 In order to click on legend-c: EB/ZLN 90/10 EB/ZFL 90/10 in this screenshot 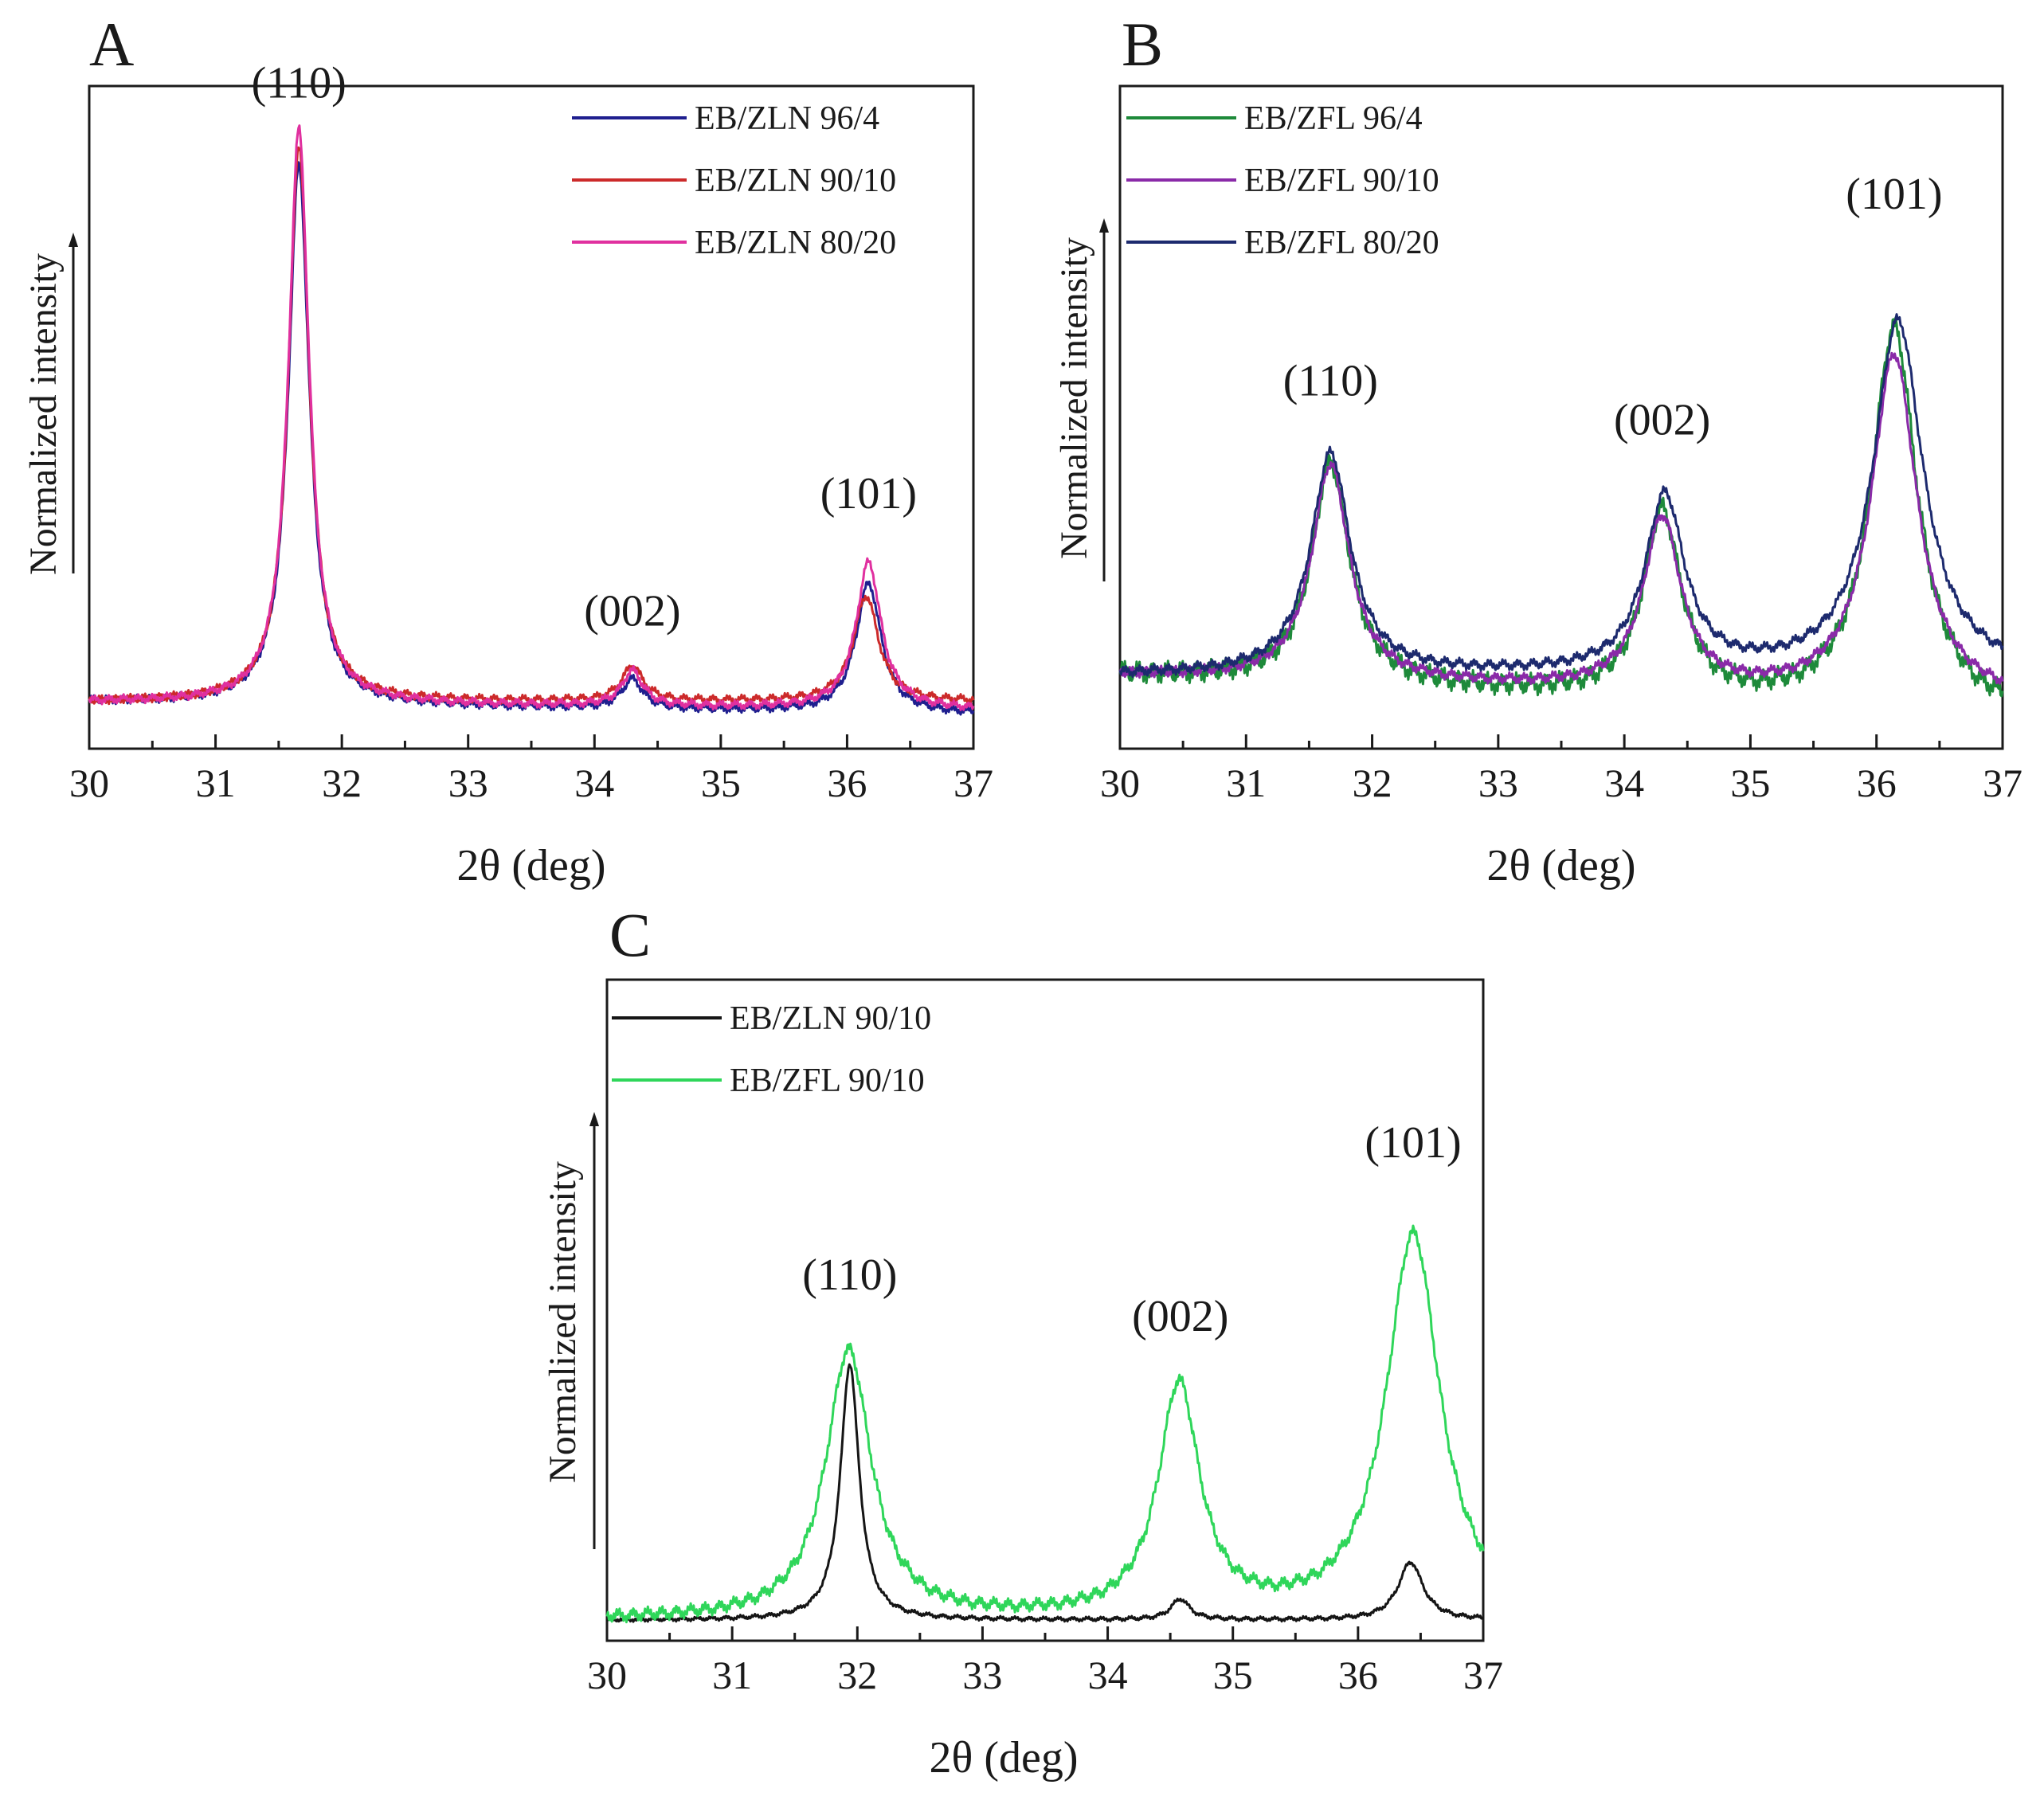, I will do `click(771, 1049)`.